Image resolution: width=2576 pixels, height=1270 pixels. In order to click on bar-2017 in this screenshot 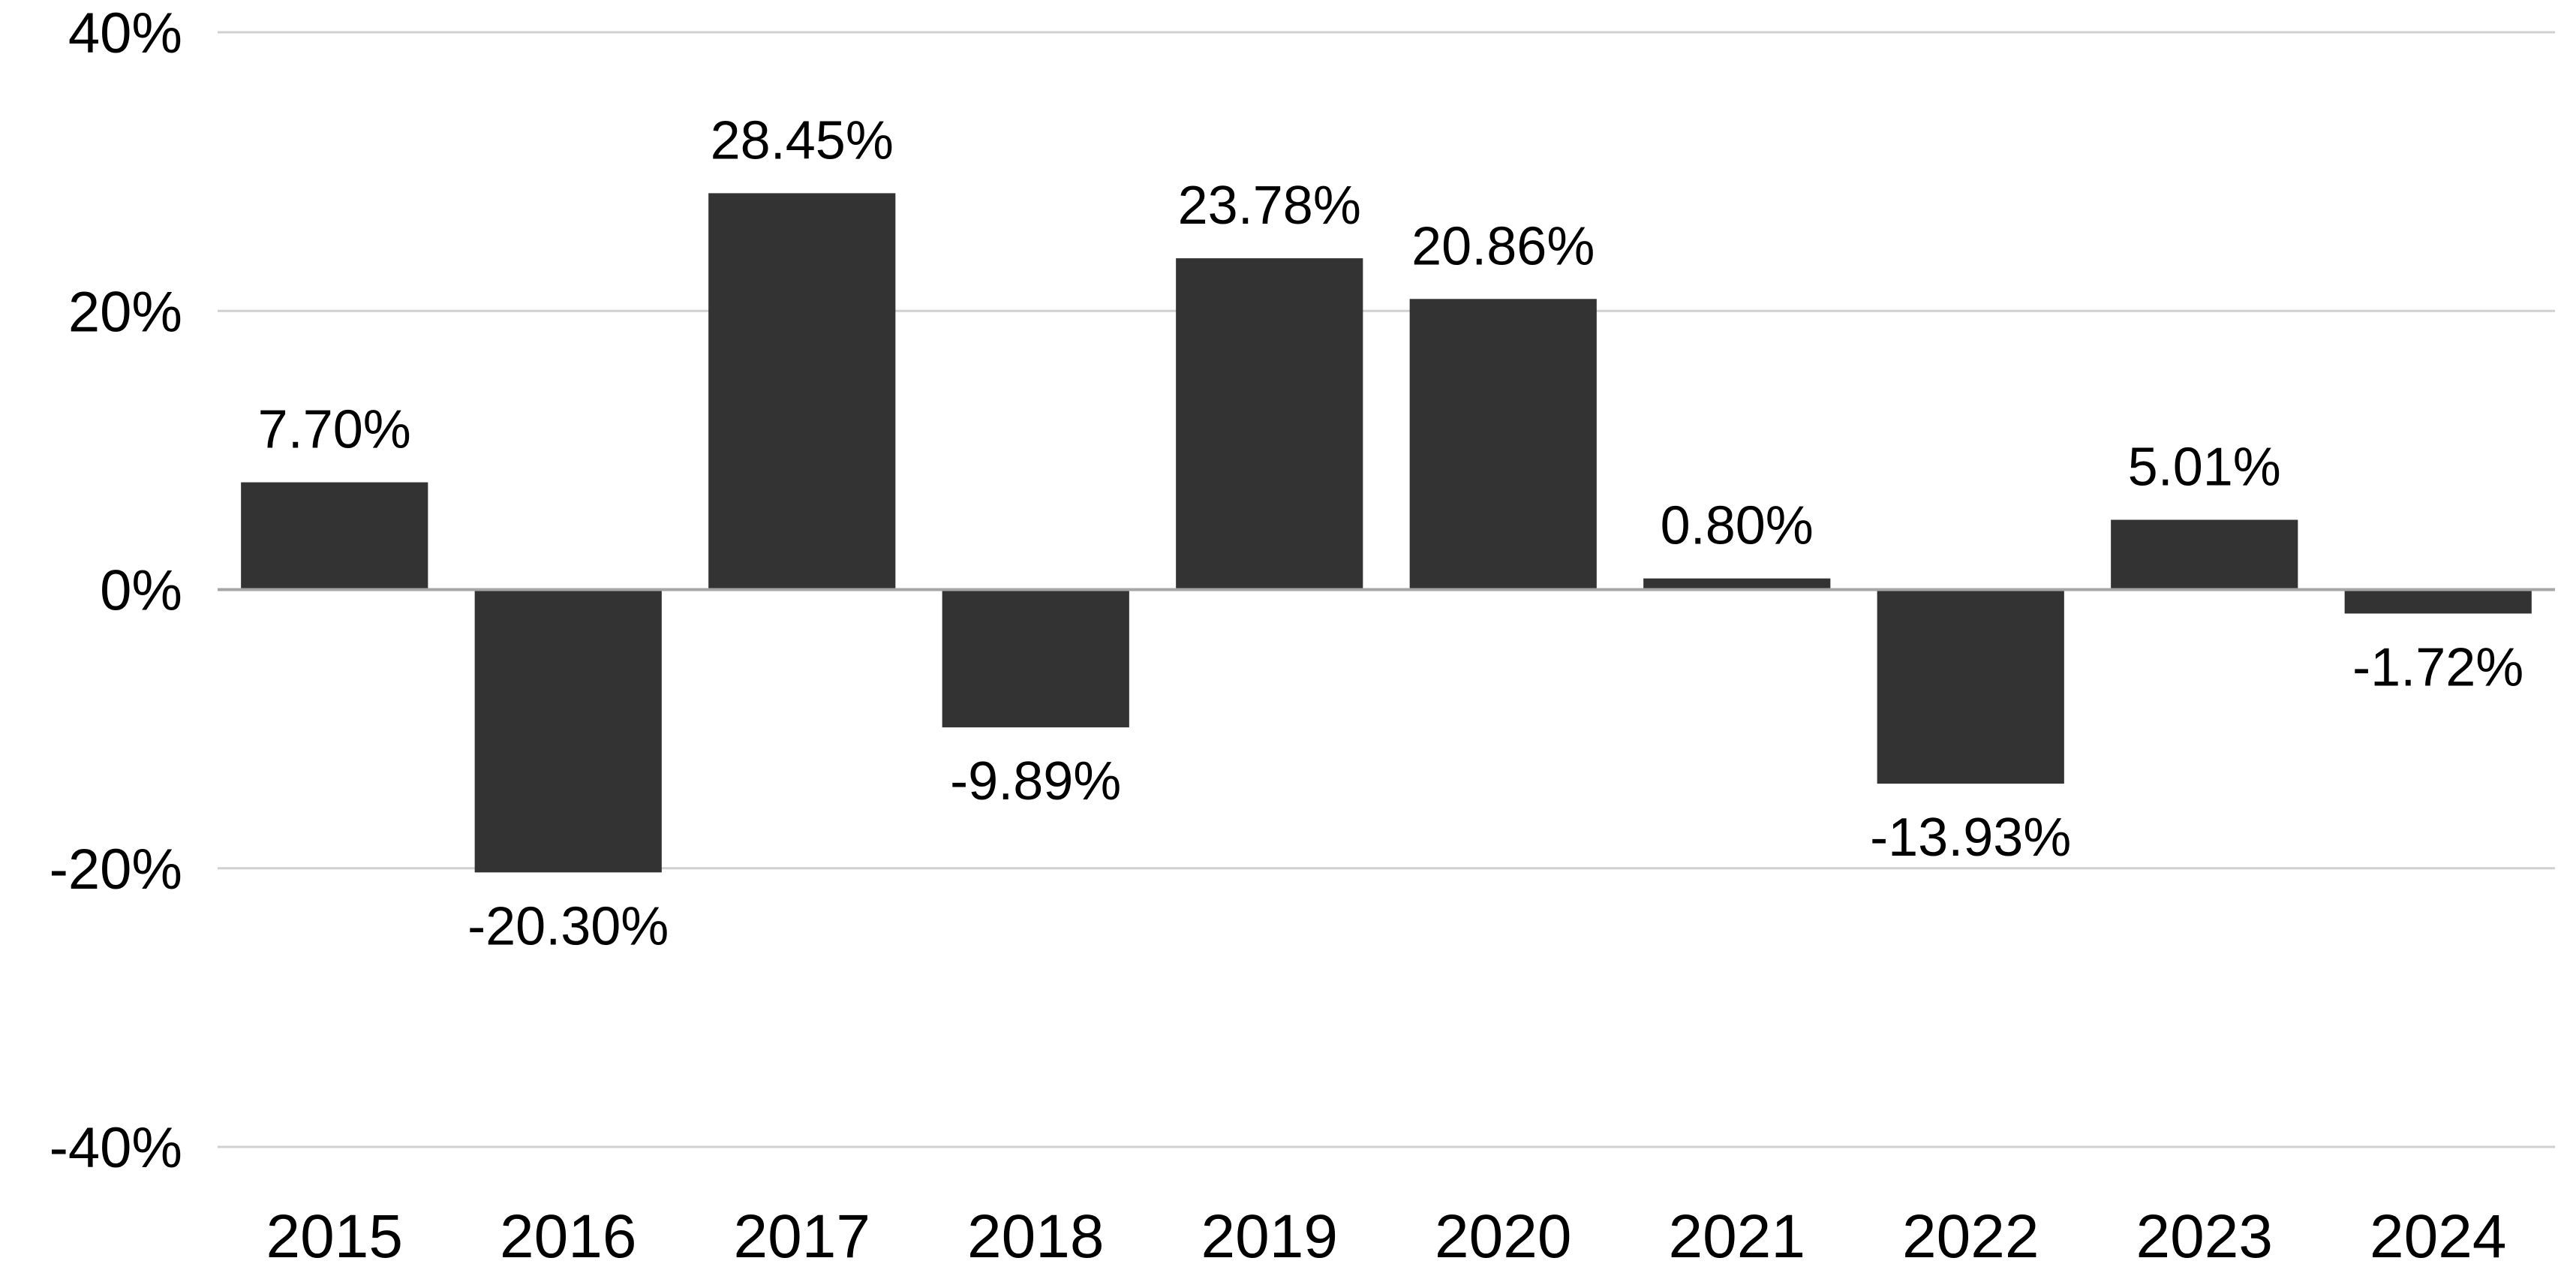, I will do `click(802, 391)`.